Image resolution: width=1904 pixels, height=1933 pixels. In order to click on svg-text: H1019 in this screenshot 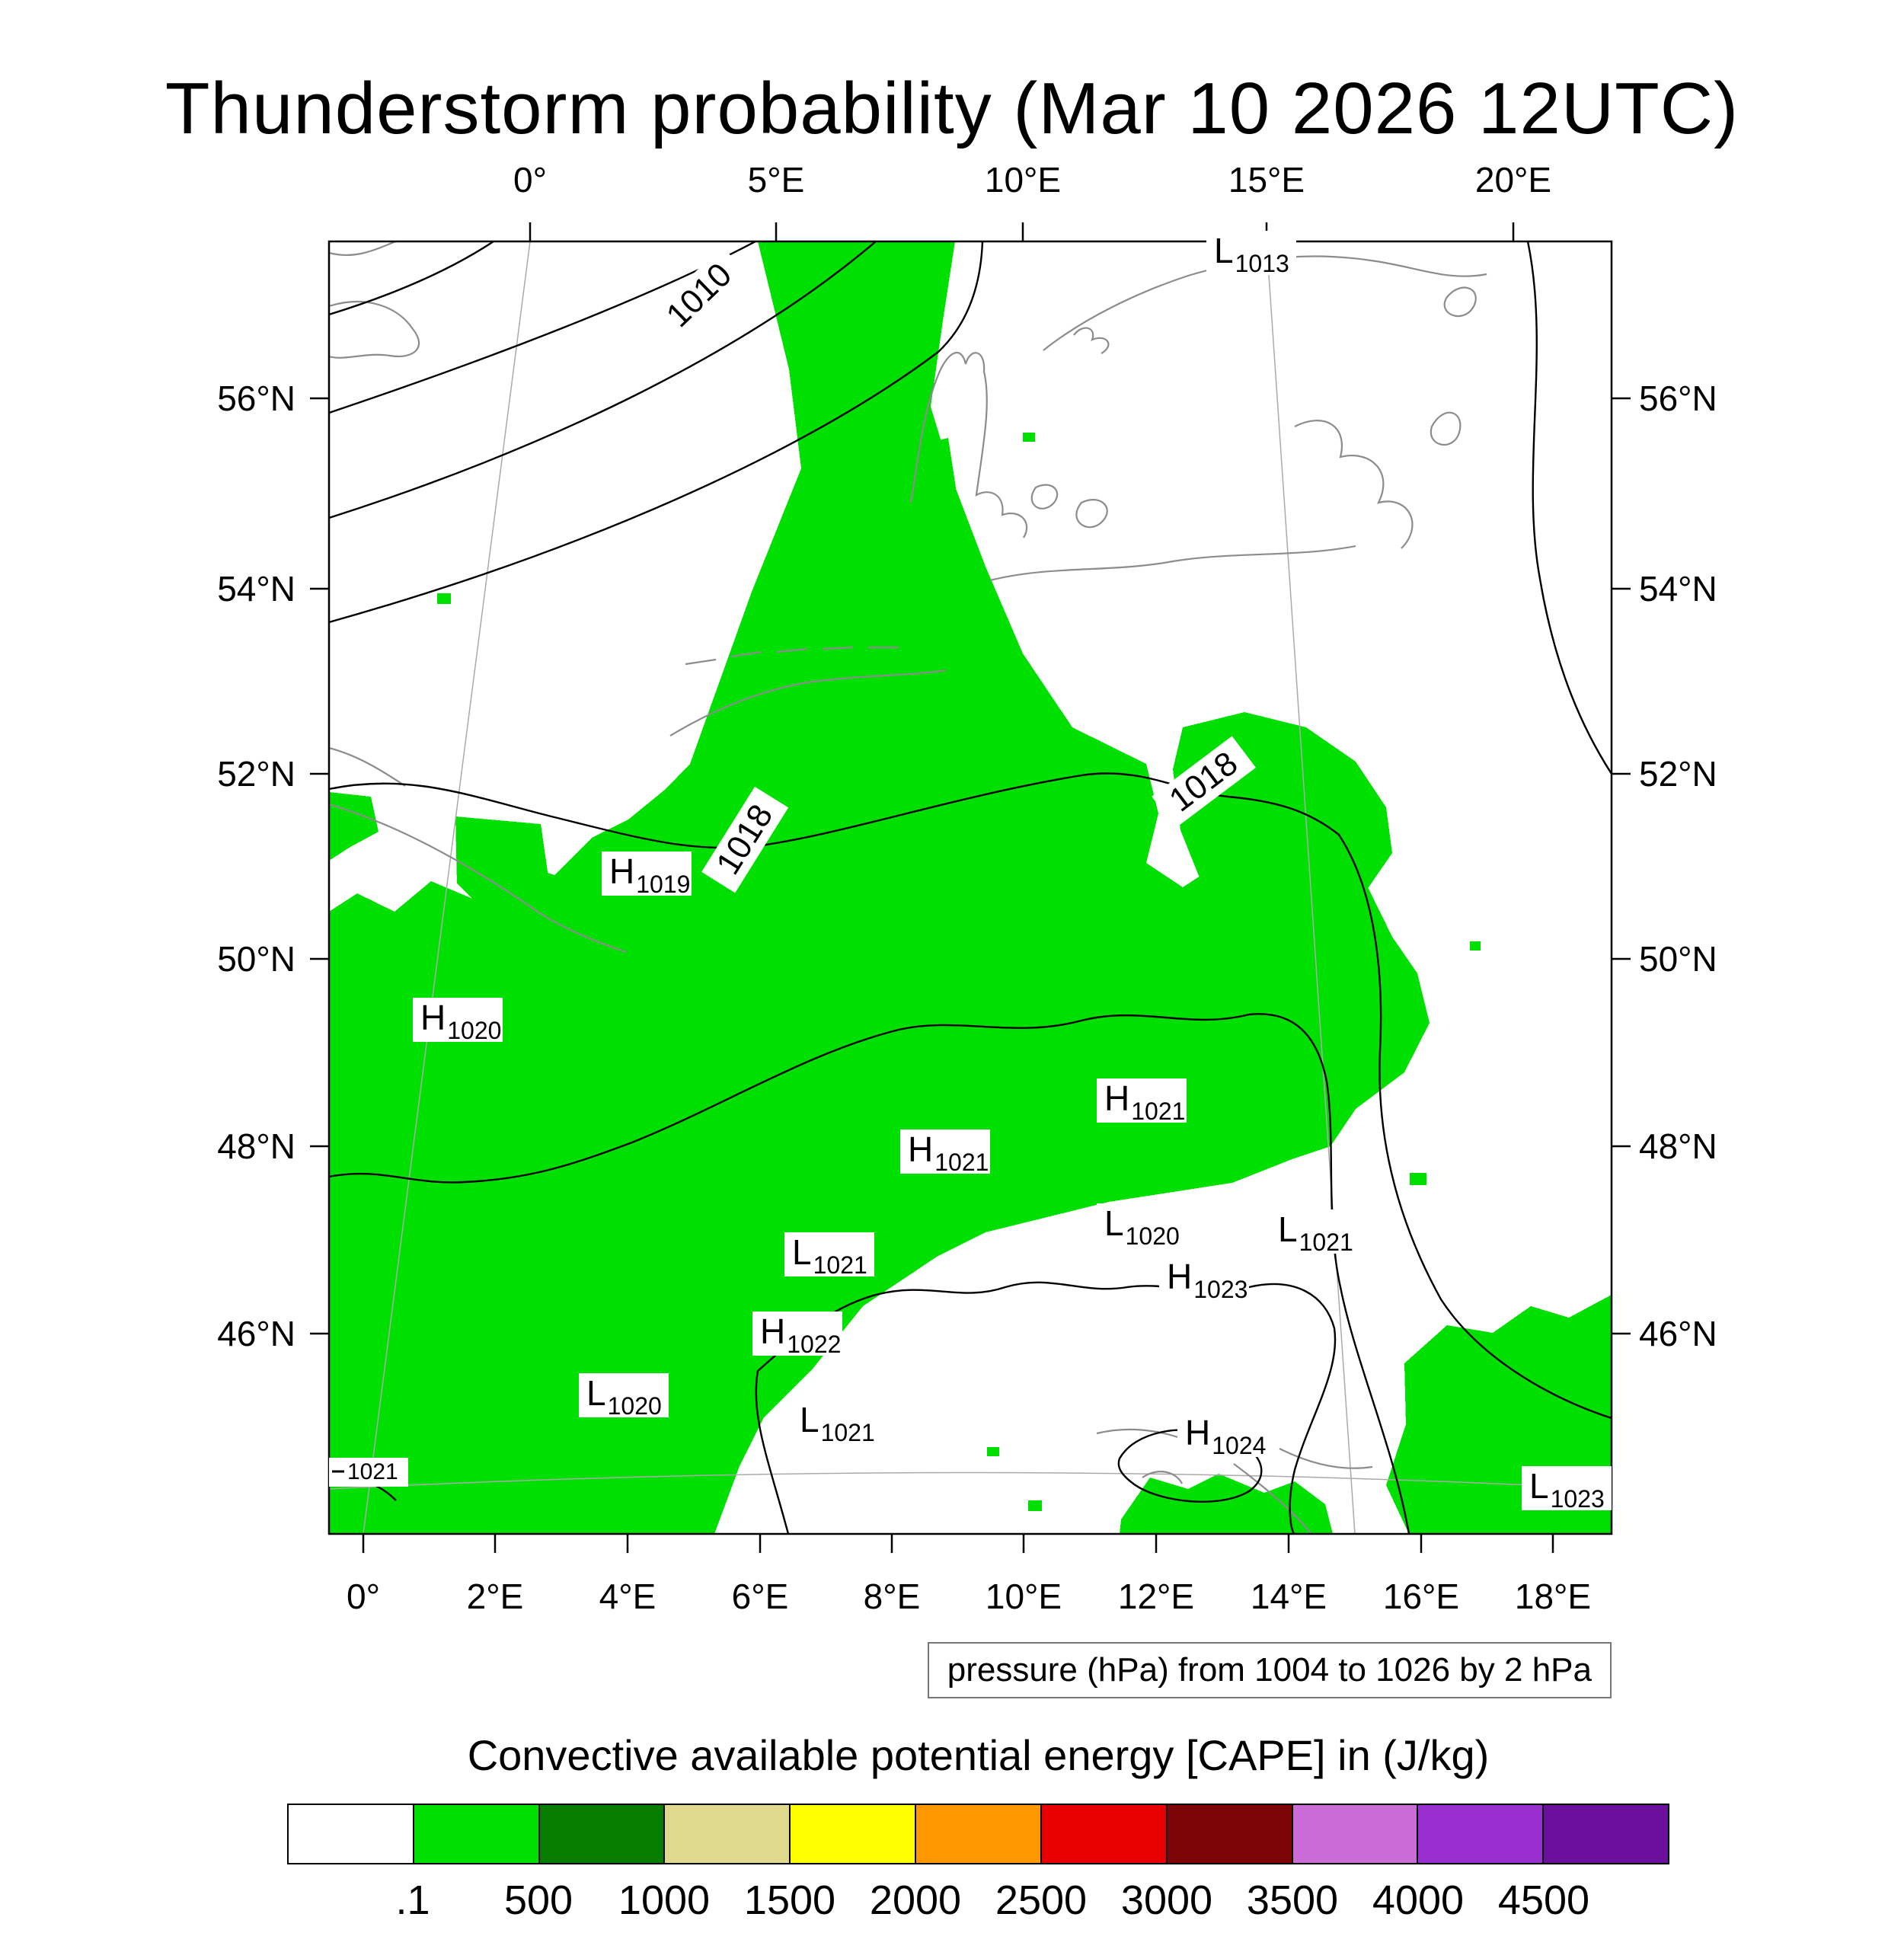, I will do `click(649, 875)`.